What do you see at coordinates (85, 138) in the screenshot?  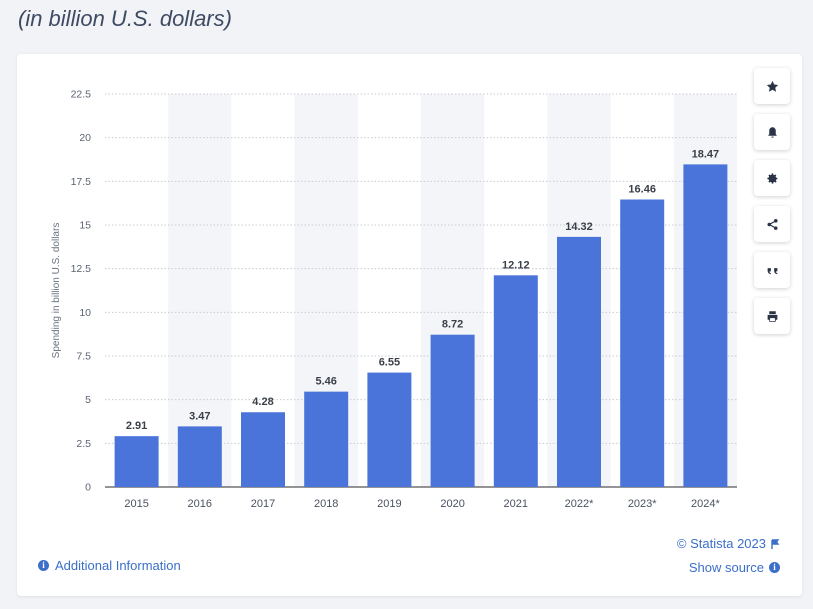 I see `y-tick-label: 20` at bounding box center [85, 138].